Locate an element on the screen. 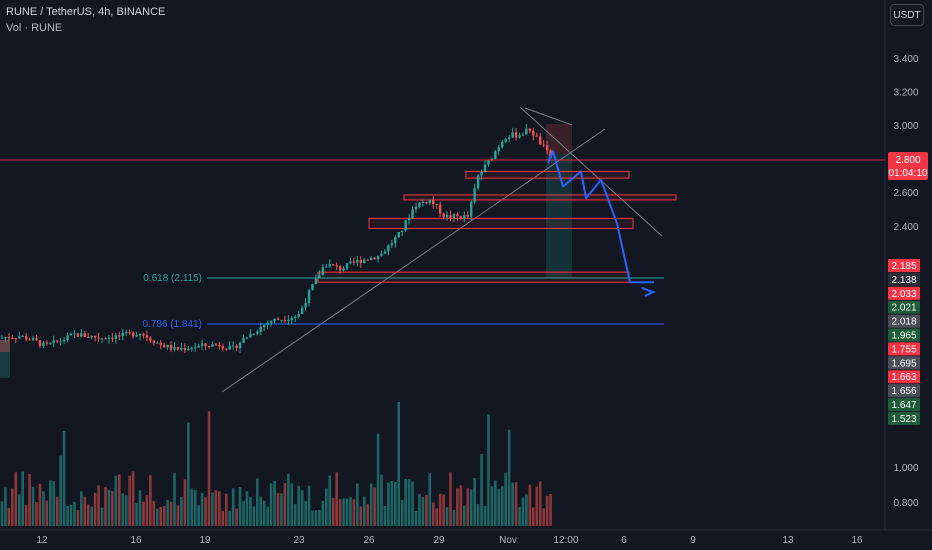 This screenshot has height=550, width=932. price-tag-value: 1.656 is located at coordinates (903, 391).